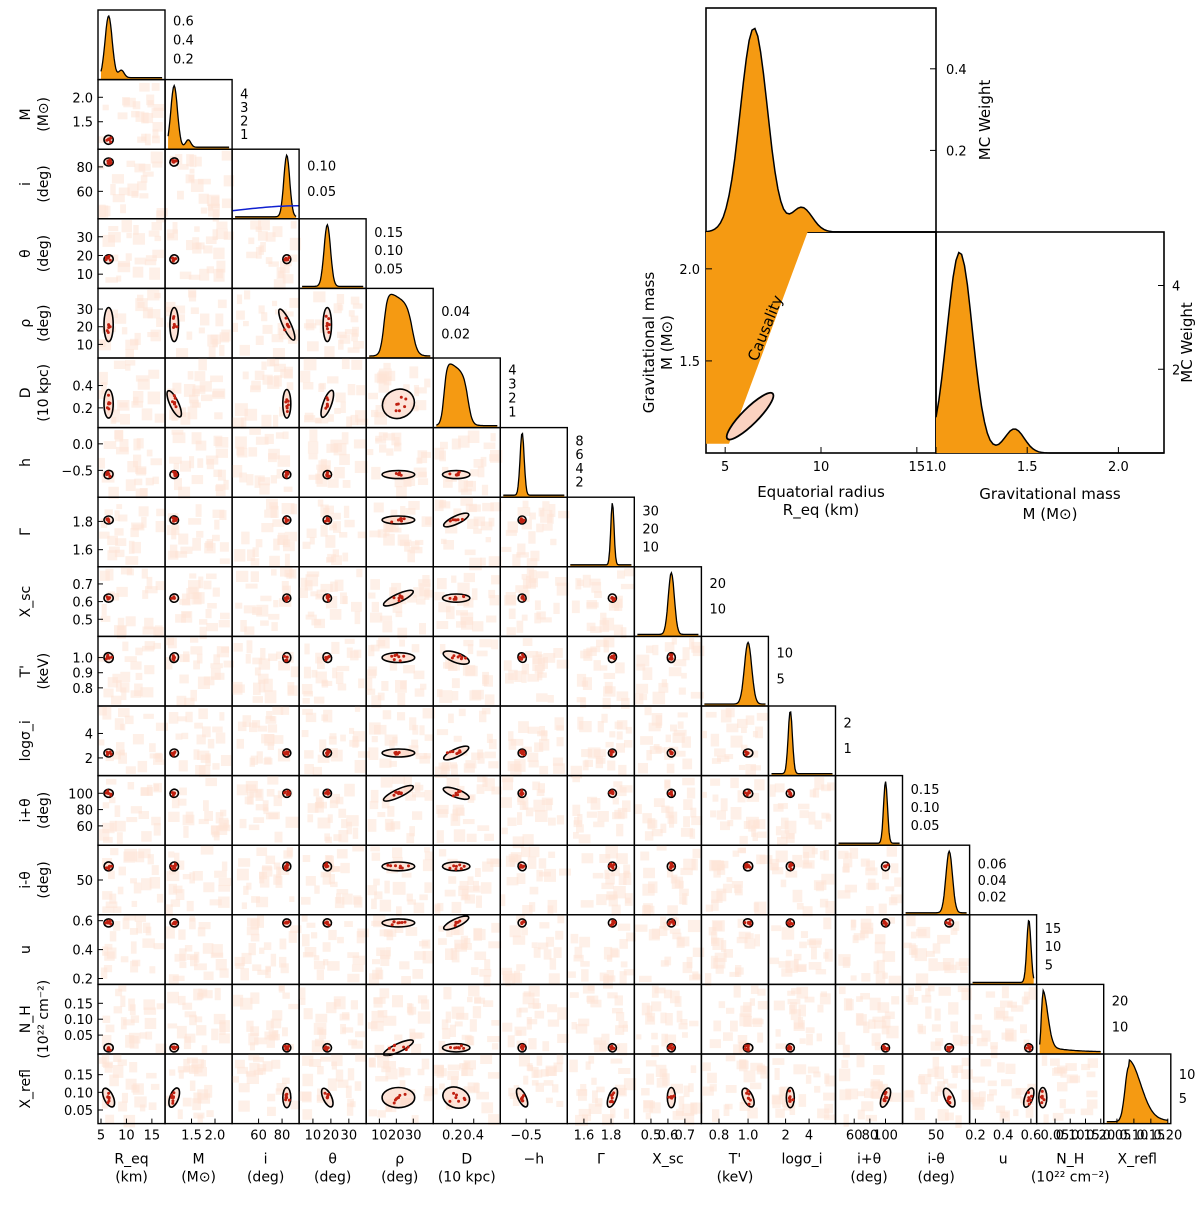  Describe the element at coordinates (601, 535) in the screenshot. I see `diag-hist-fill-Γ` at that location.